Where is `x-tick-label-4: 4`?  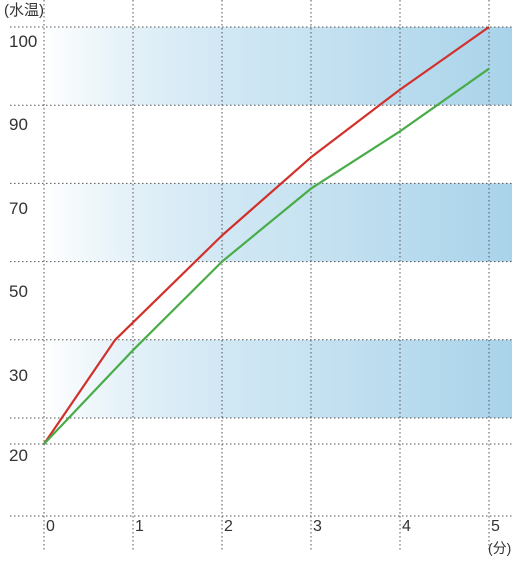 x-tick-label-4: 4 is located at coordinates (406, 526).